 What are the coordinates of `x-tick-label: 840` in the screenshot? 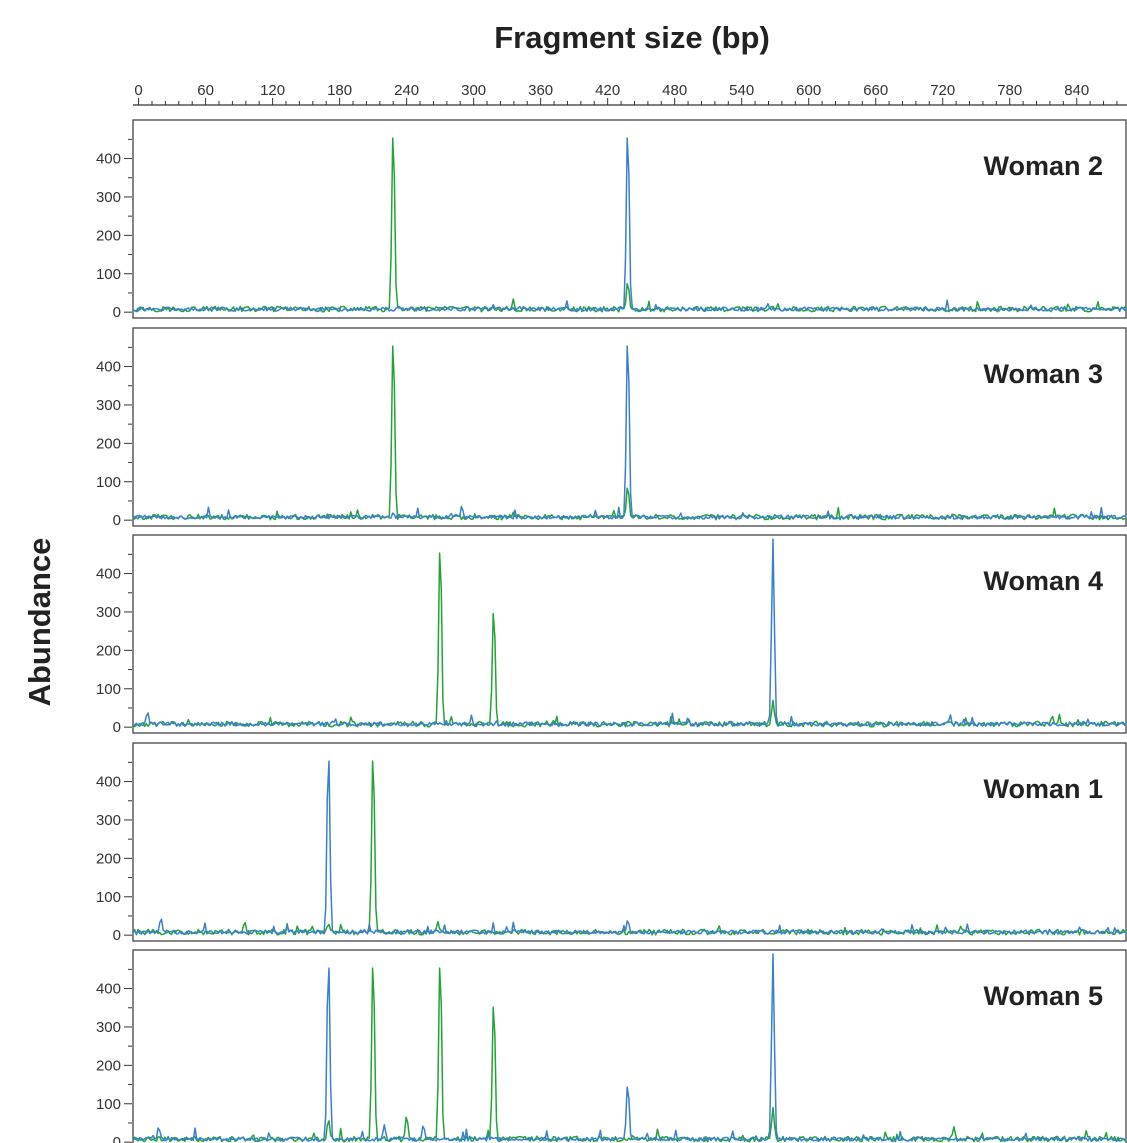 It's located at (1076, 90).